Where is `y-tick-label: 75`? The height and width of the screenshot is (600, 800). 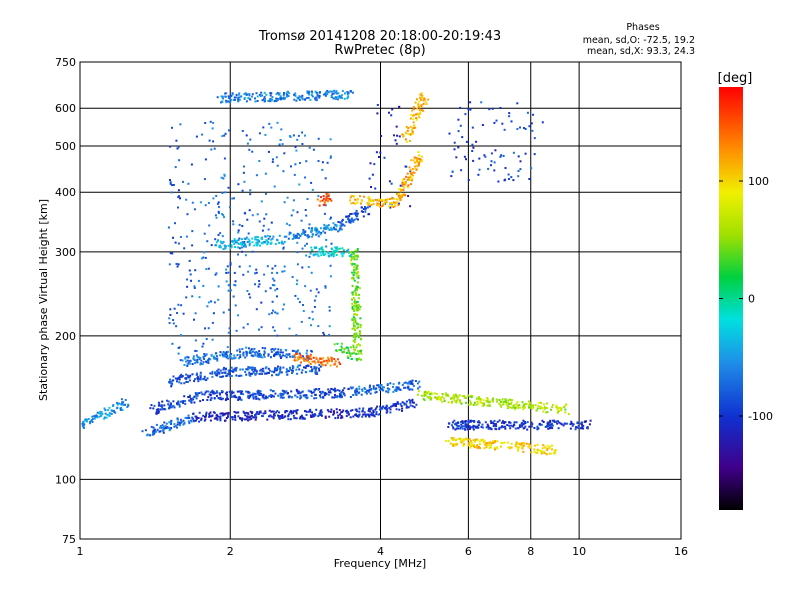
y-tick-label: 75 is located at coordinates (69, 539).